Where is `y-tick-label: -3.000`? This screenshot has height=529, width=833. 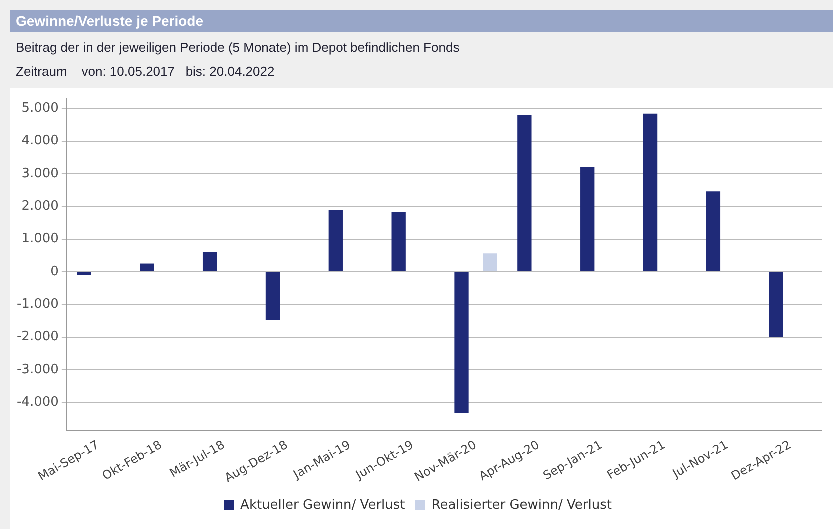 y-tick-label: -3.000 is located at coordinates (37, 370).